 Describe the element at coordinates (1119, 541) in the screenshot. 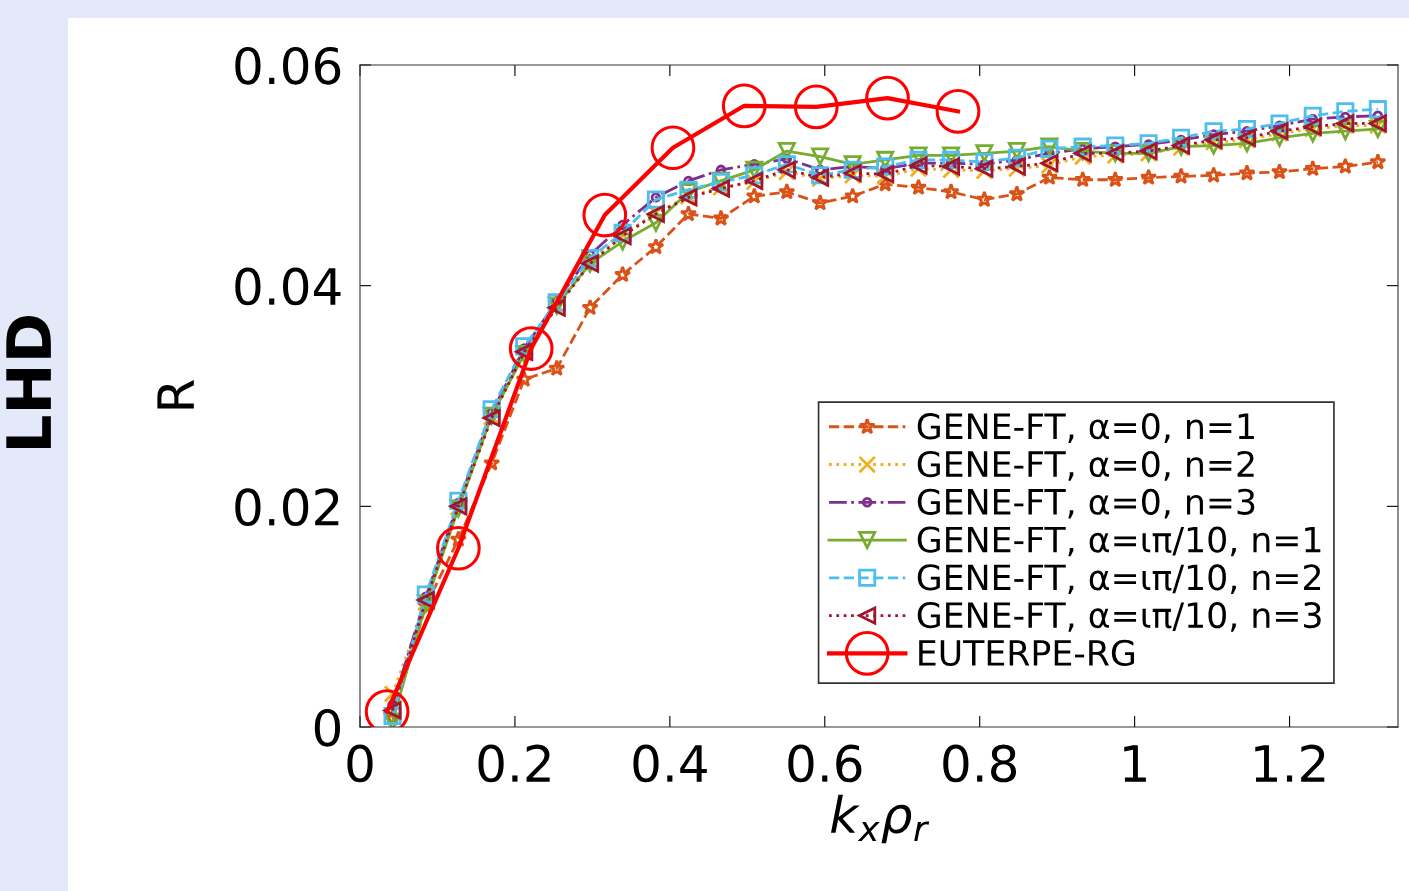

I see `legend-label: GENE-FT, α=ιπ/10, n=1` at that location.